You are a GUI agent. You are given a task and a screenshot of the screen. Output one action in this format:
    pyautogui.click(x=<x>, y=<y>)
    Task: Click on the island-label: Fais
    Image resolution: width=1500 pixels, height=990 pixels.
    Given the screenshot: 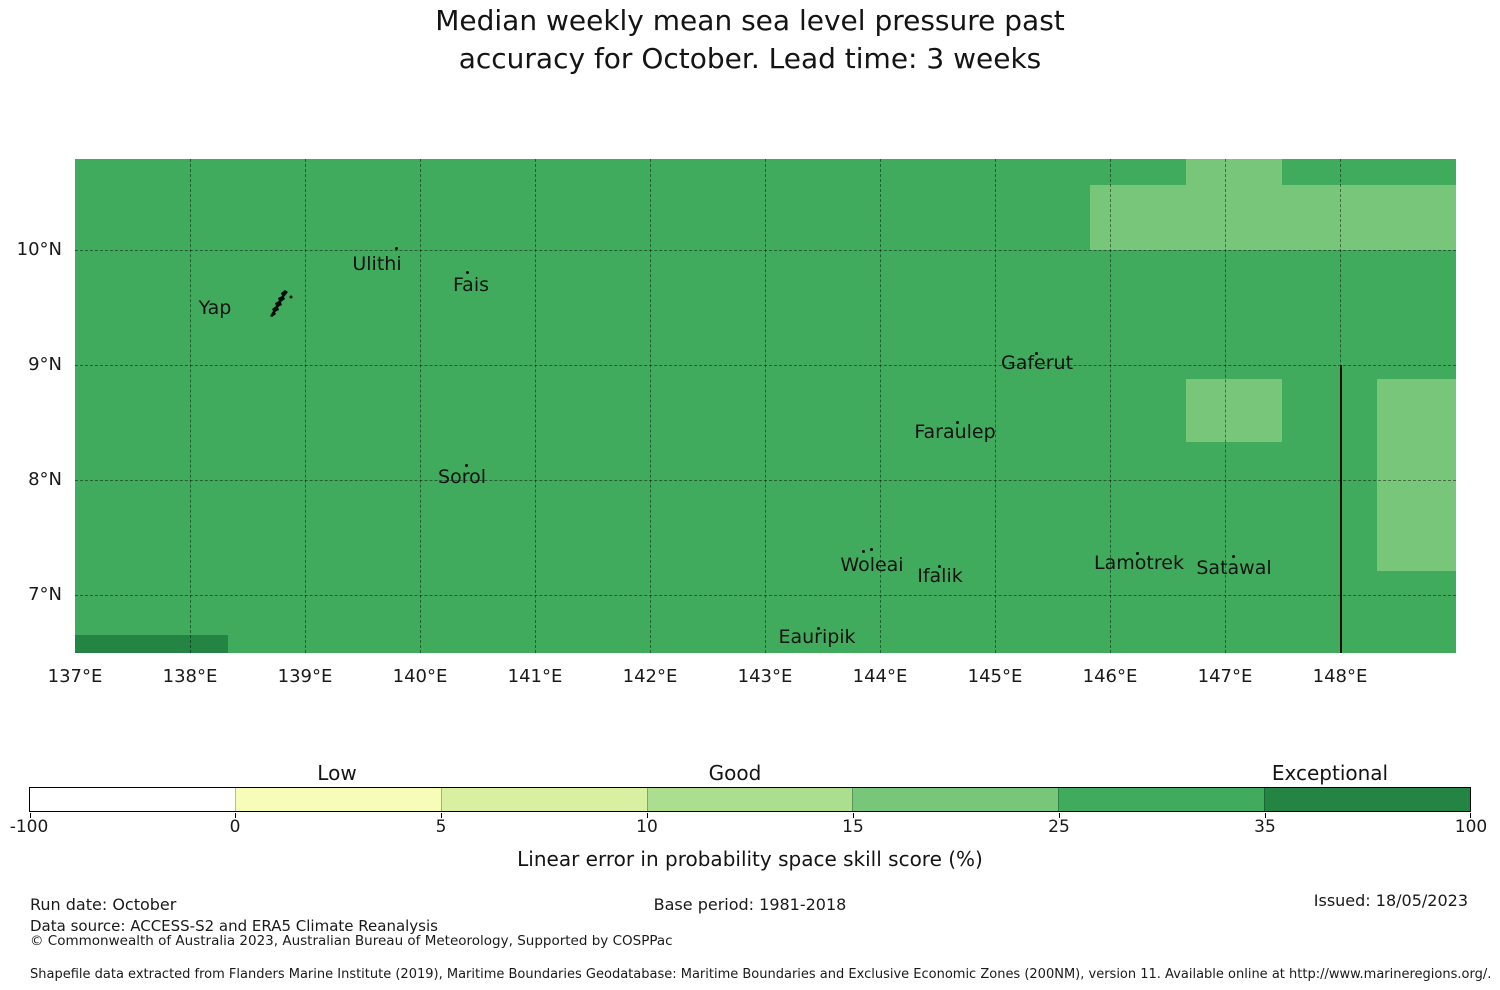 What is the action you would take?
    pyautogui.click(x=471, y=285)
    